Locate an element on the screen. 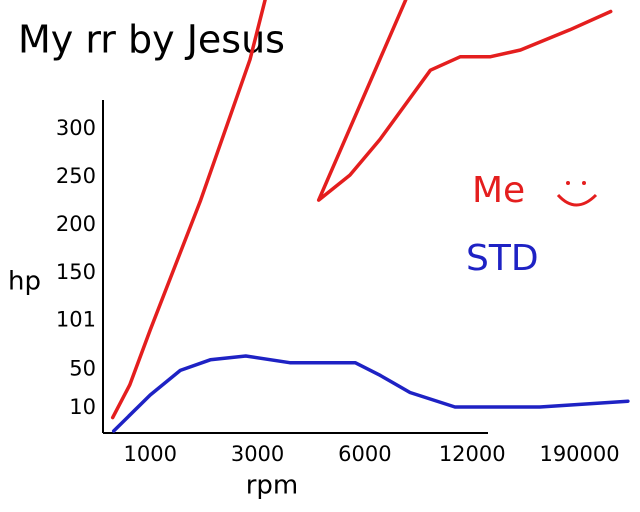  y-tick-label: 10 is located at coordinates (82, 407).